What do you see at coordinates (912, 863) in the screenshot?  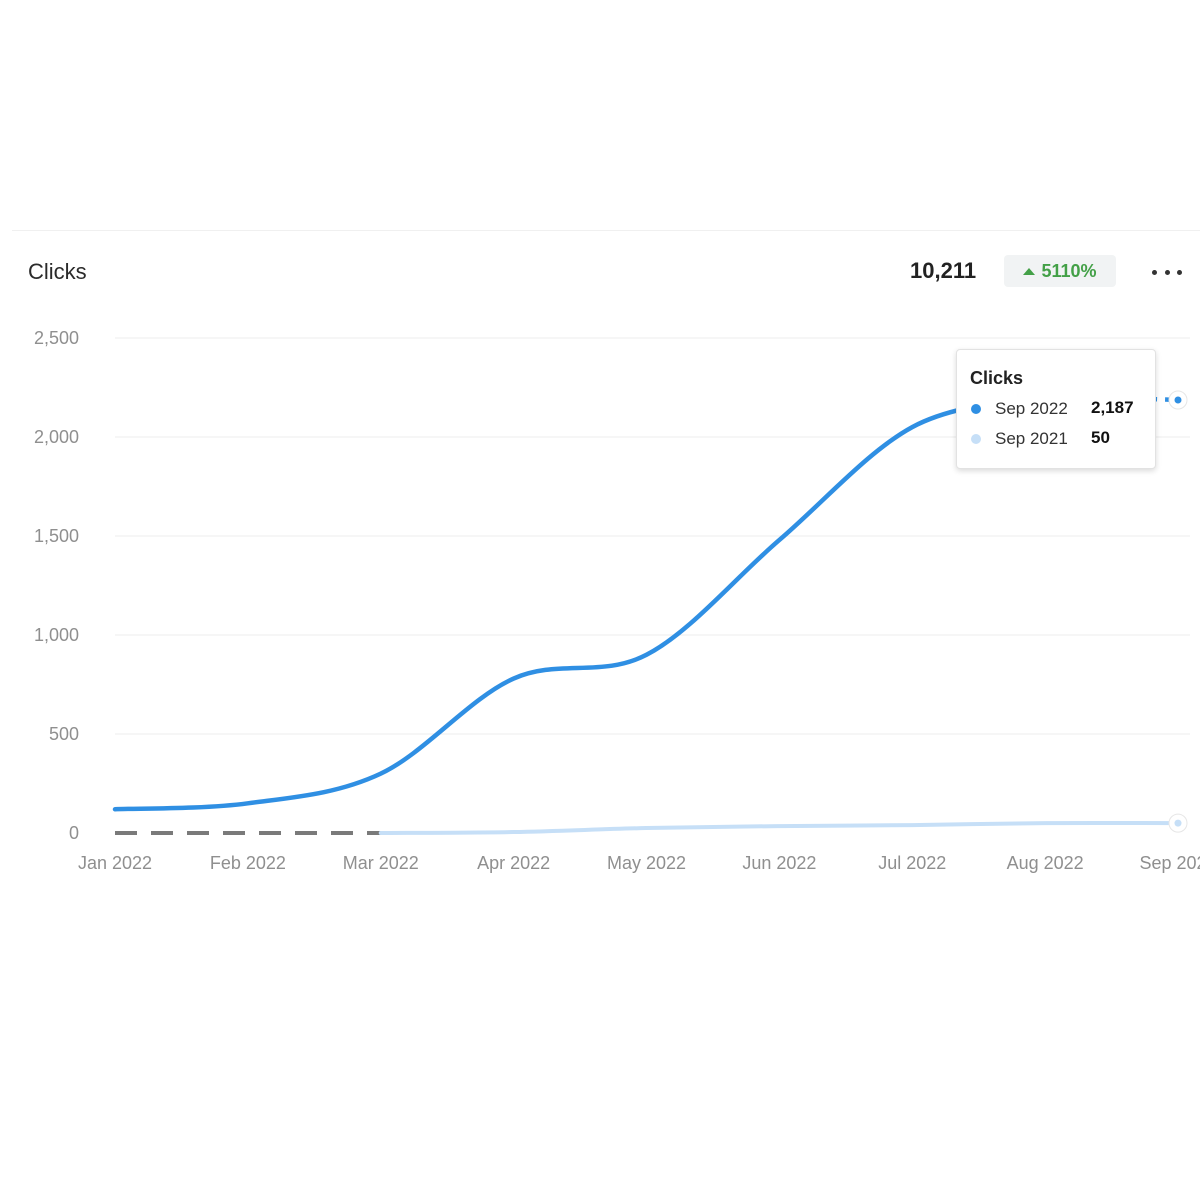 I see `x-tick-label: Jul 2022` at bounding box center [912, 863].